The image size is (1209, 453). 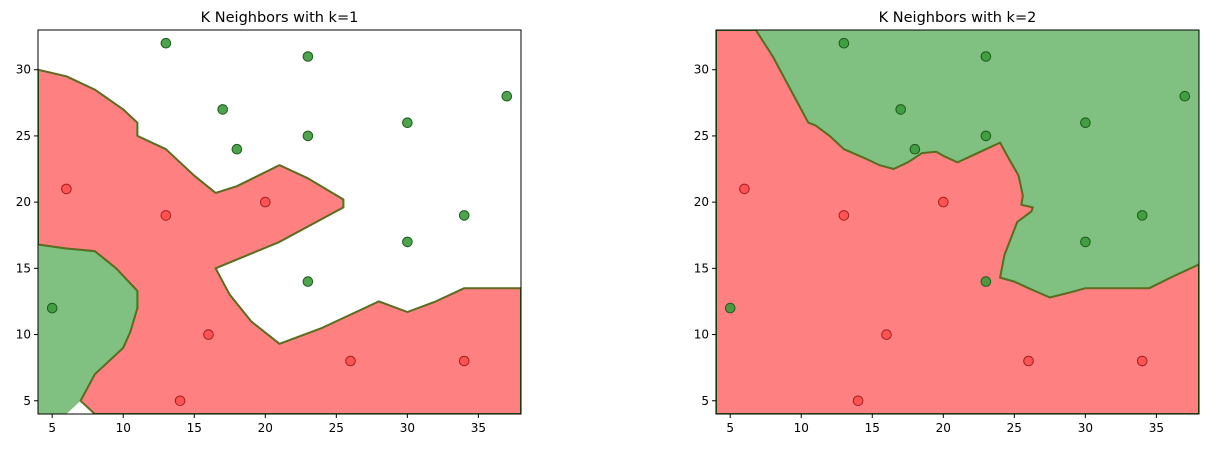 What do you see at coordinates (280, 18) in the screenshot?
I see `chart-title: K Neighbors with k=1` at bounding box center [280, 18].